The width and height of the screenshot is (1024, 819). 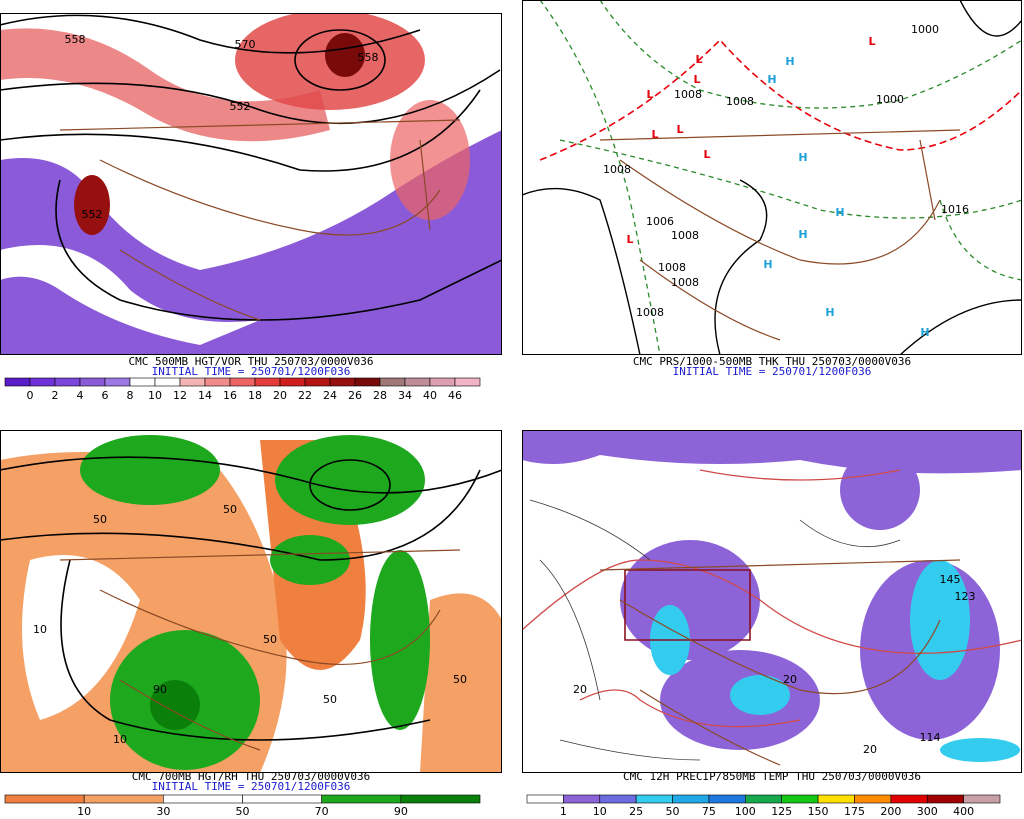 I want to click on colorbar-label: 400, so click(x=963, y=811).